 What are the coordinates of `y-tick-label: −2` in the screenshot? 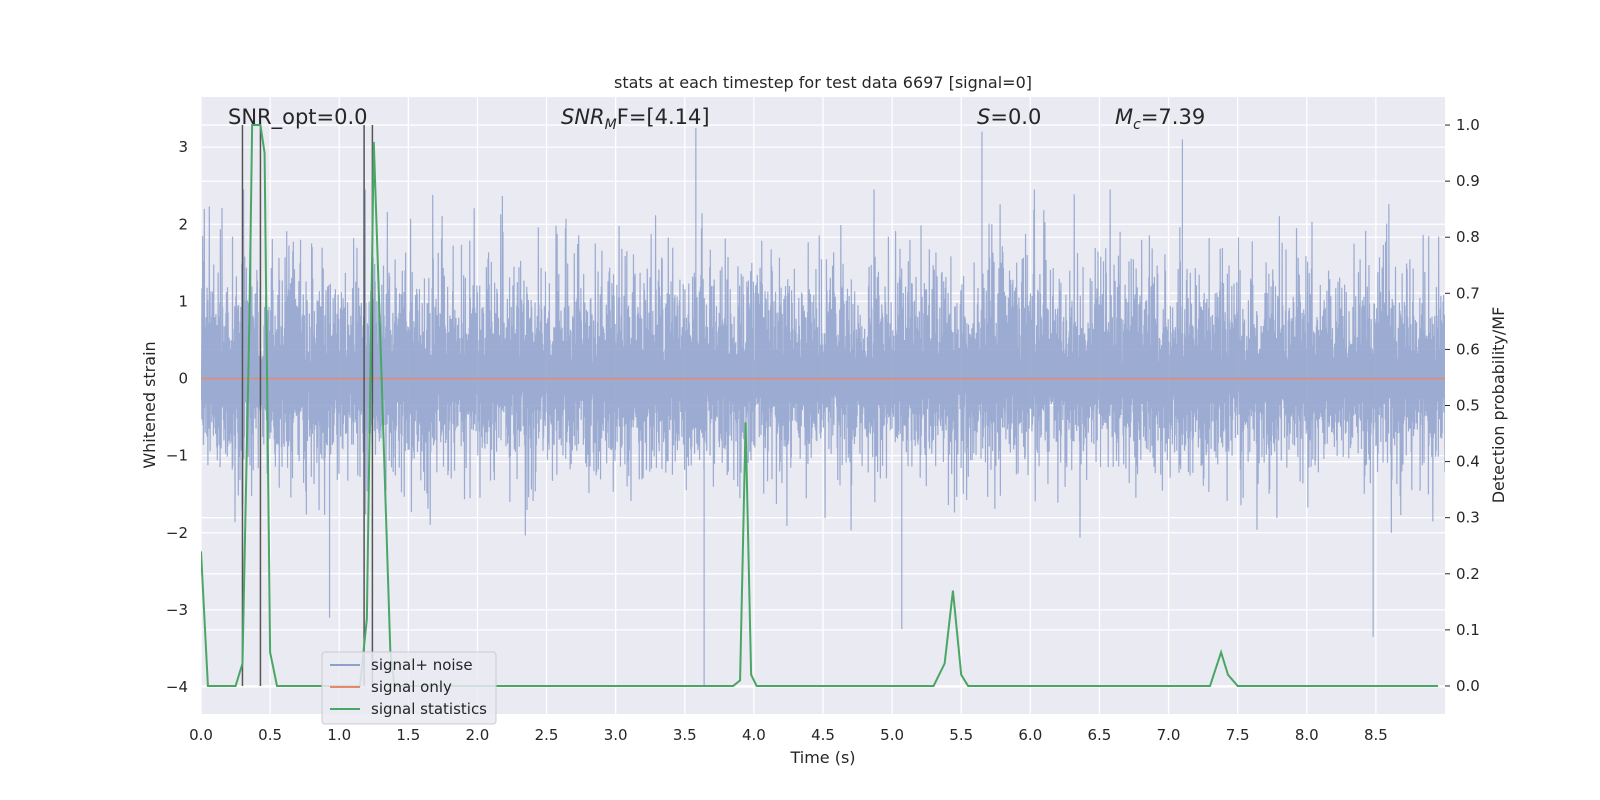 It's located at (177, 533).